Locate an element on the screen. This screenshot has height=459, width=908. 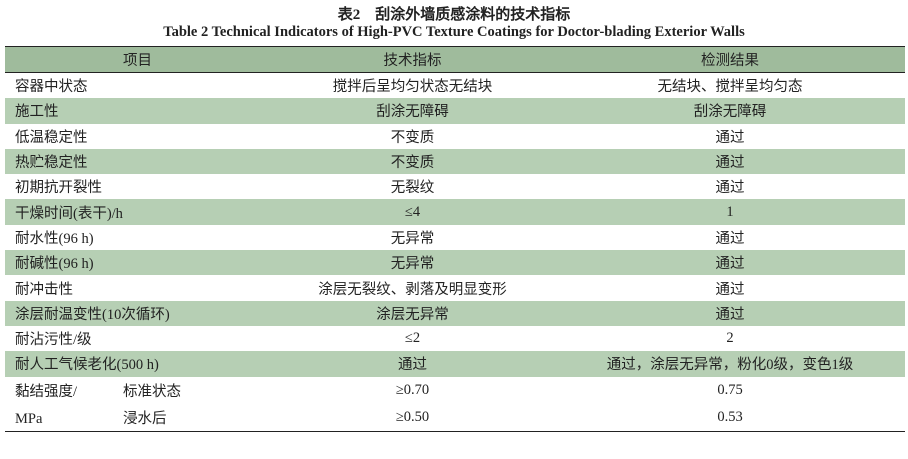
bond-condition: 标准状态 is located at coordinates (152, 391).